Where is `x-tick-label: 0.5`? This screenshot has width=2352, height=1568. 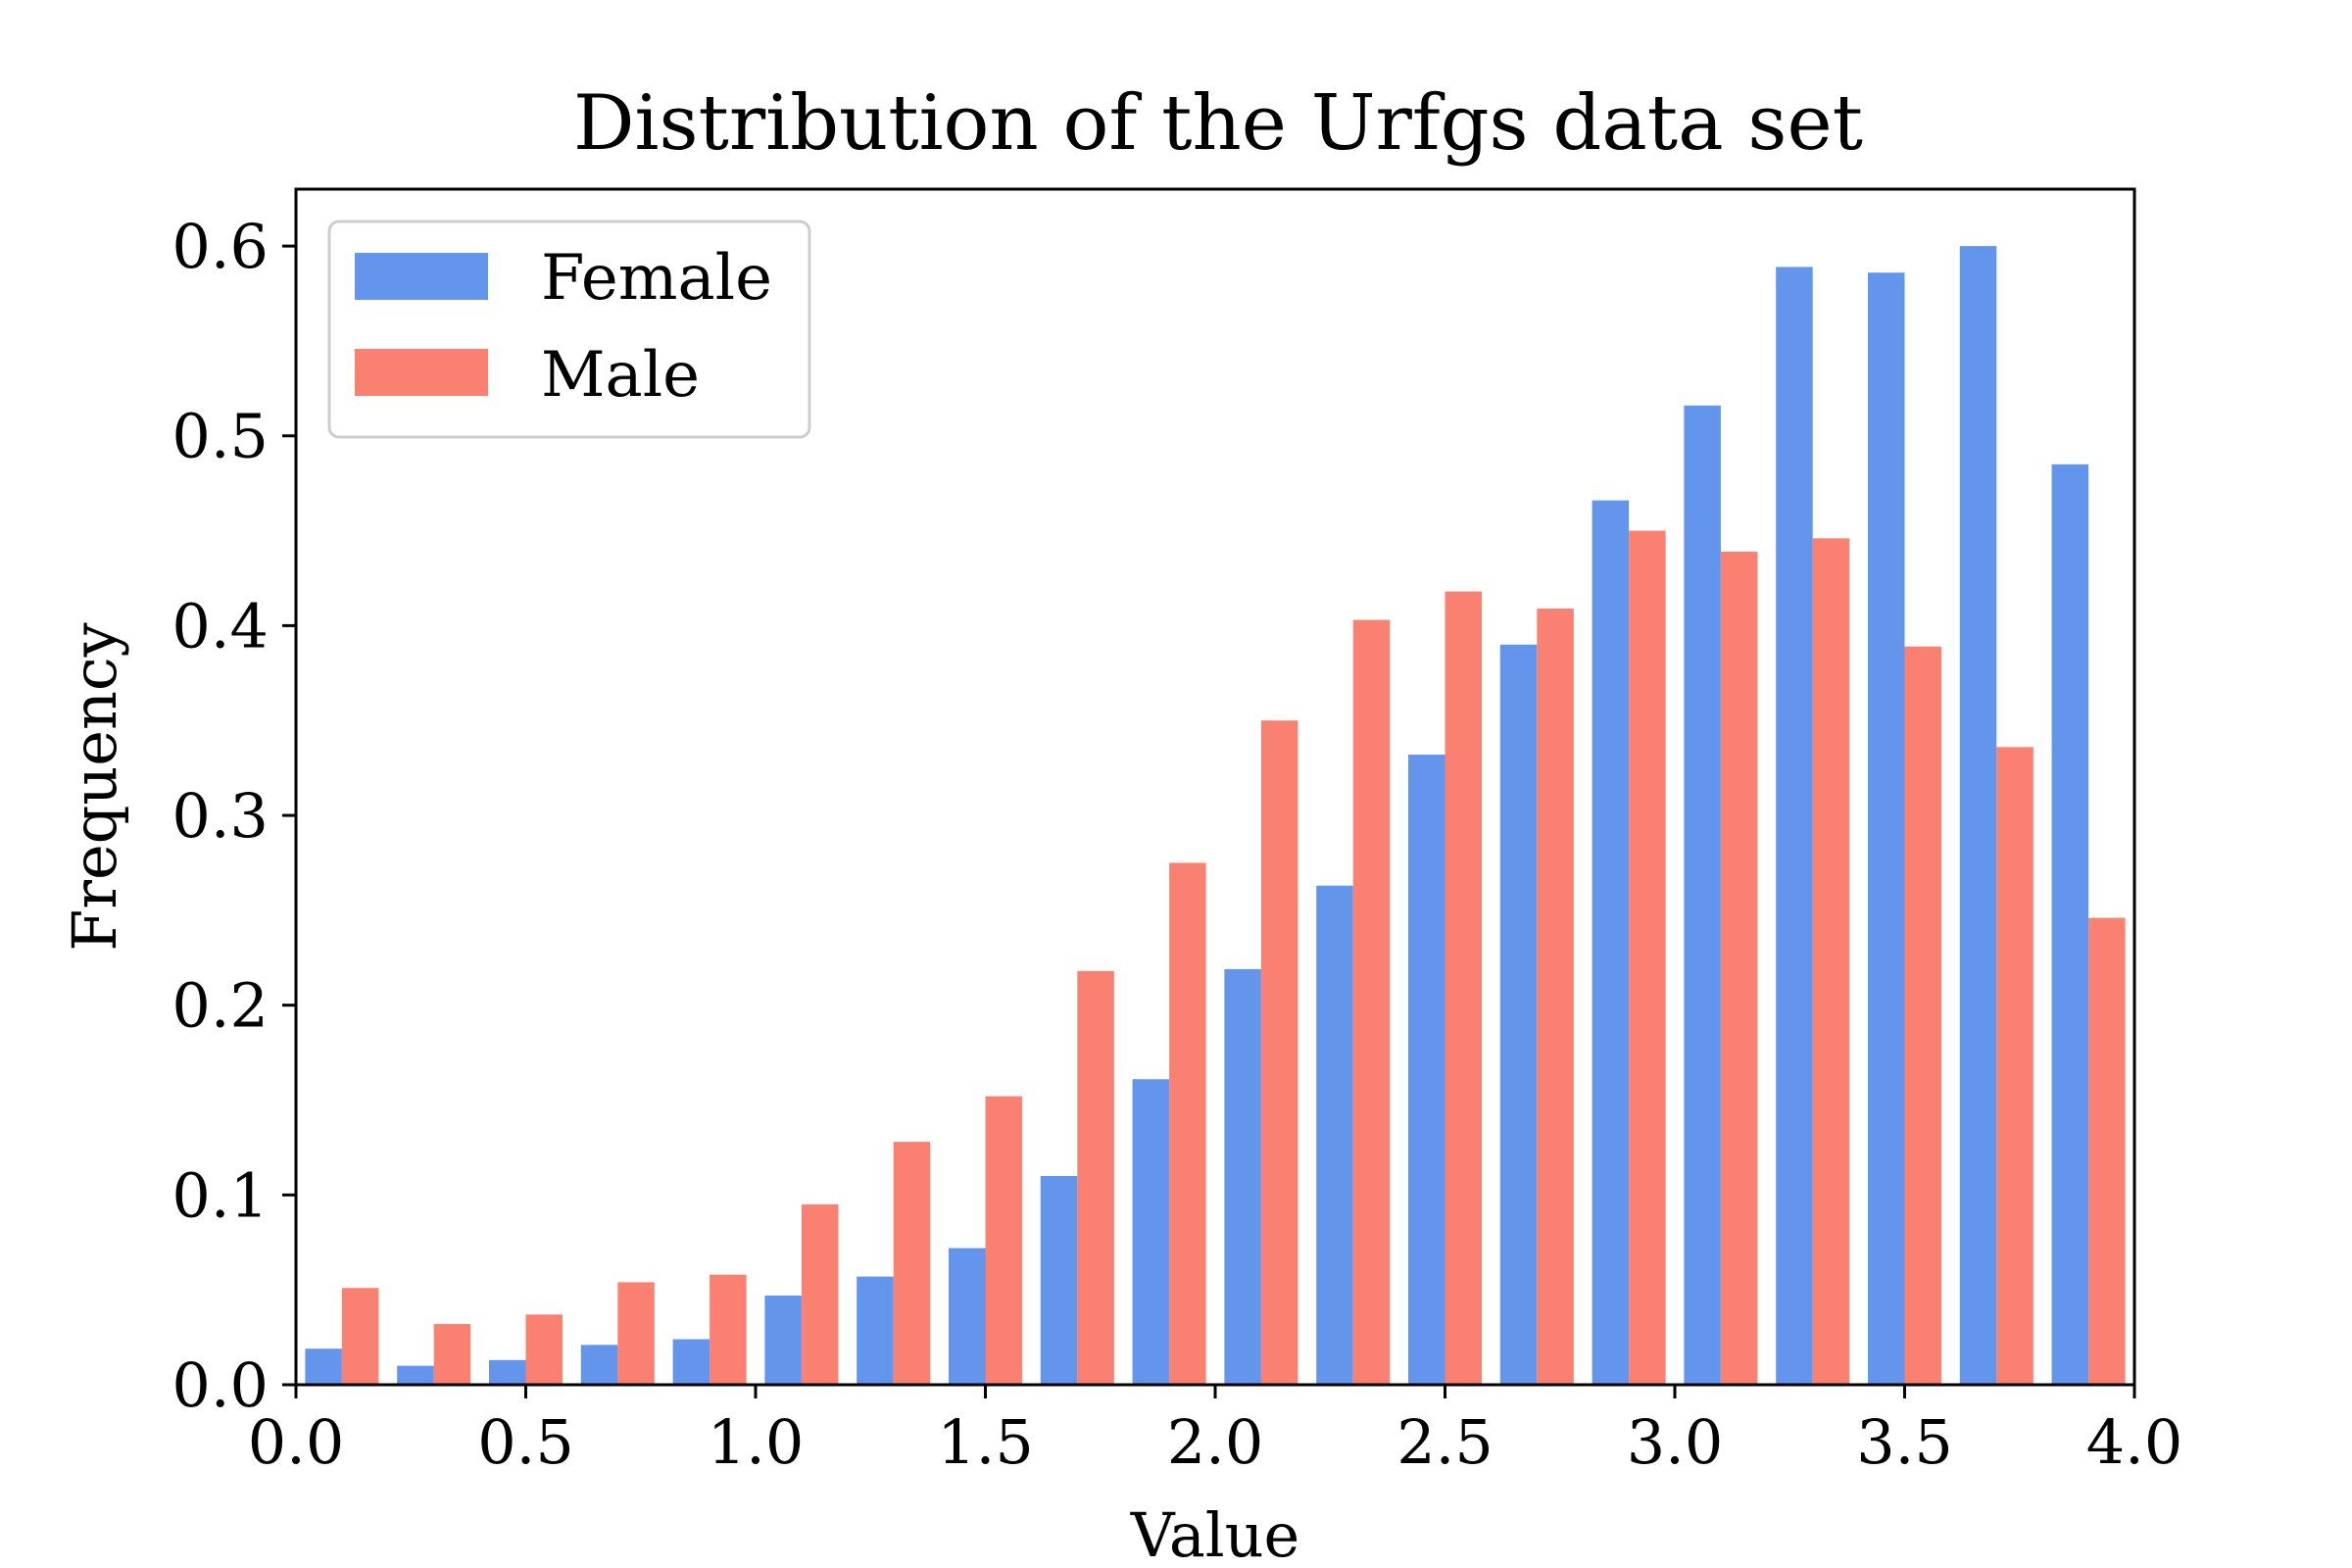
x-tick-label: 0.5 is located at coordinates (525, 1442).